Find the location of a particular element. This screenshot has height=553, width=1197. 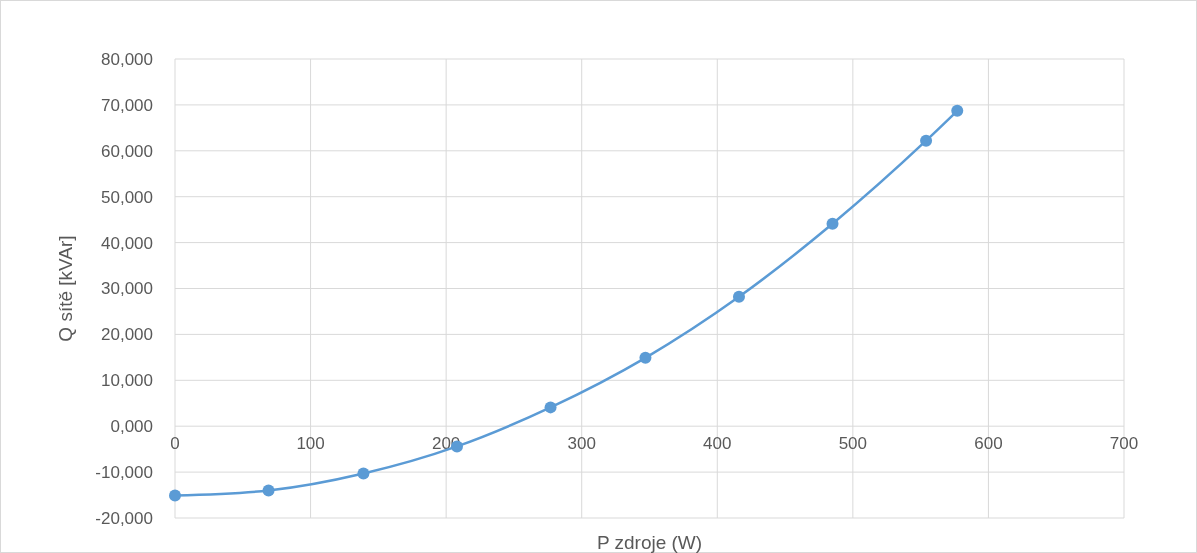

x-axis-title: P zdroje (W) is located at coordinates (649, 542).